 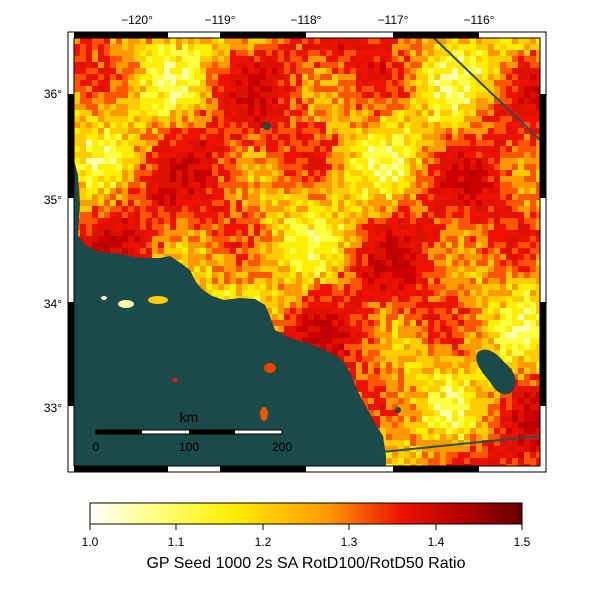 I want to click on scale-label: 100, so click(x=189, y=447).